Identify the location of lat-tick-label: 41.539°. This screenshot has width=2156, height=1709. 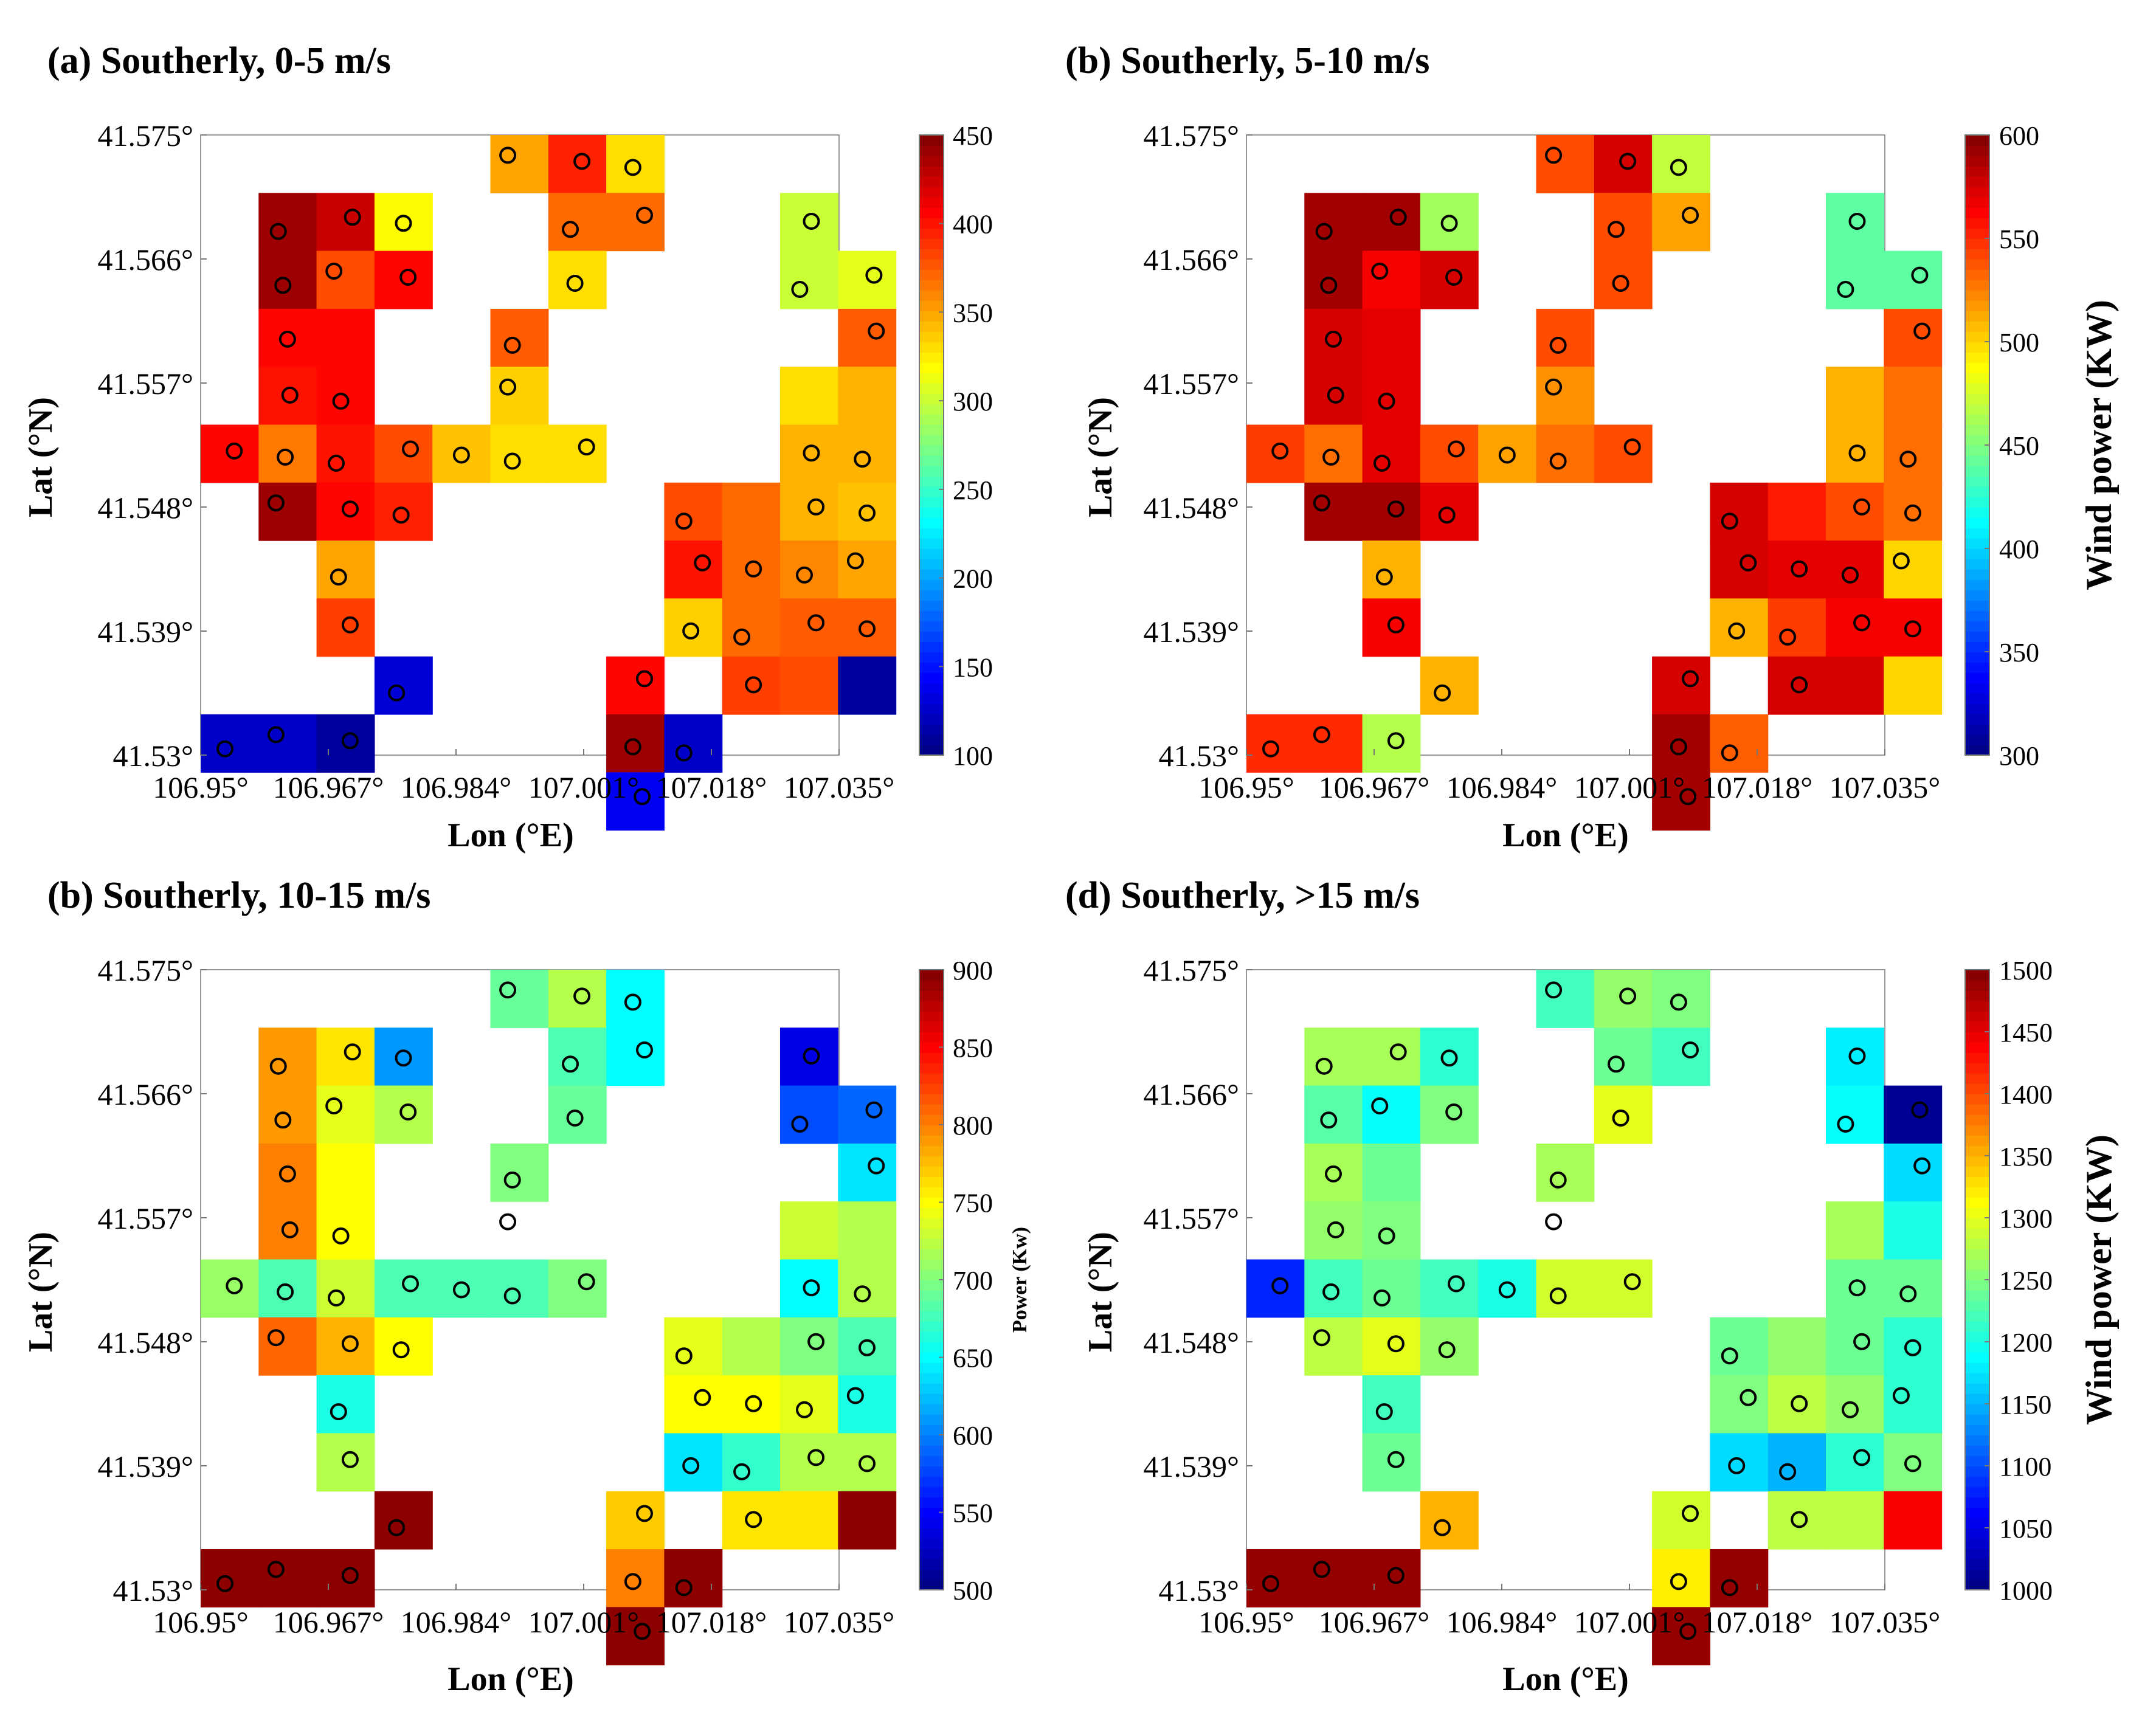
(146, 1466).